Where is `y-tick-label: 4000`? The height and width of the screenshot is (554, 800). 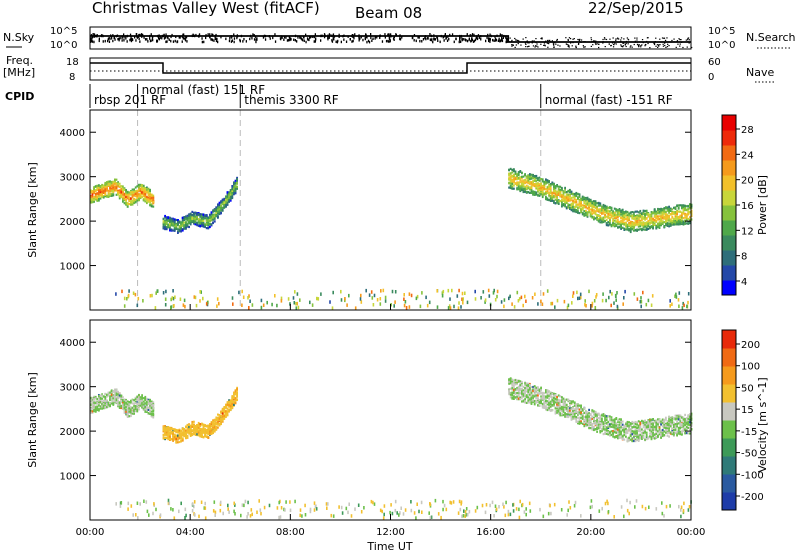 y-tick-label: 4000 is located at coordinates (72, 133).